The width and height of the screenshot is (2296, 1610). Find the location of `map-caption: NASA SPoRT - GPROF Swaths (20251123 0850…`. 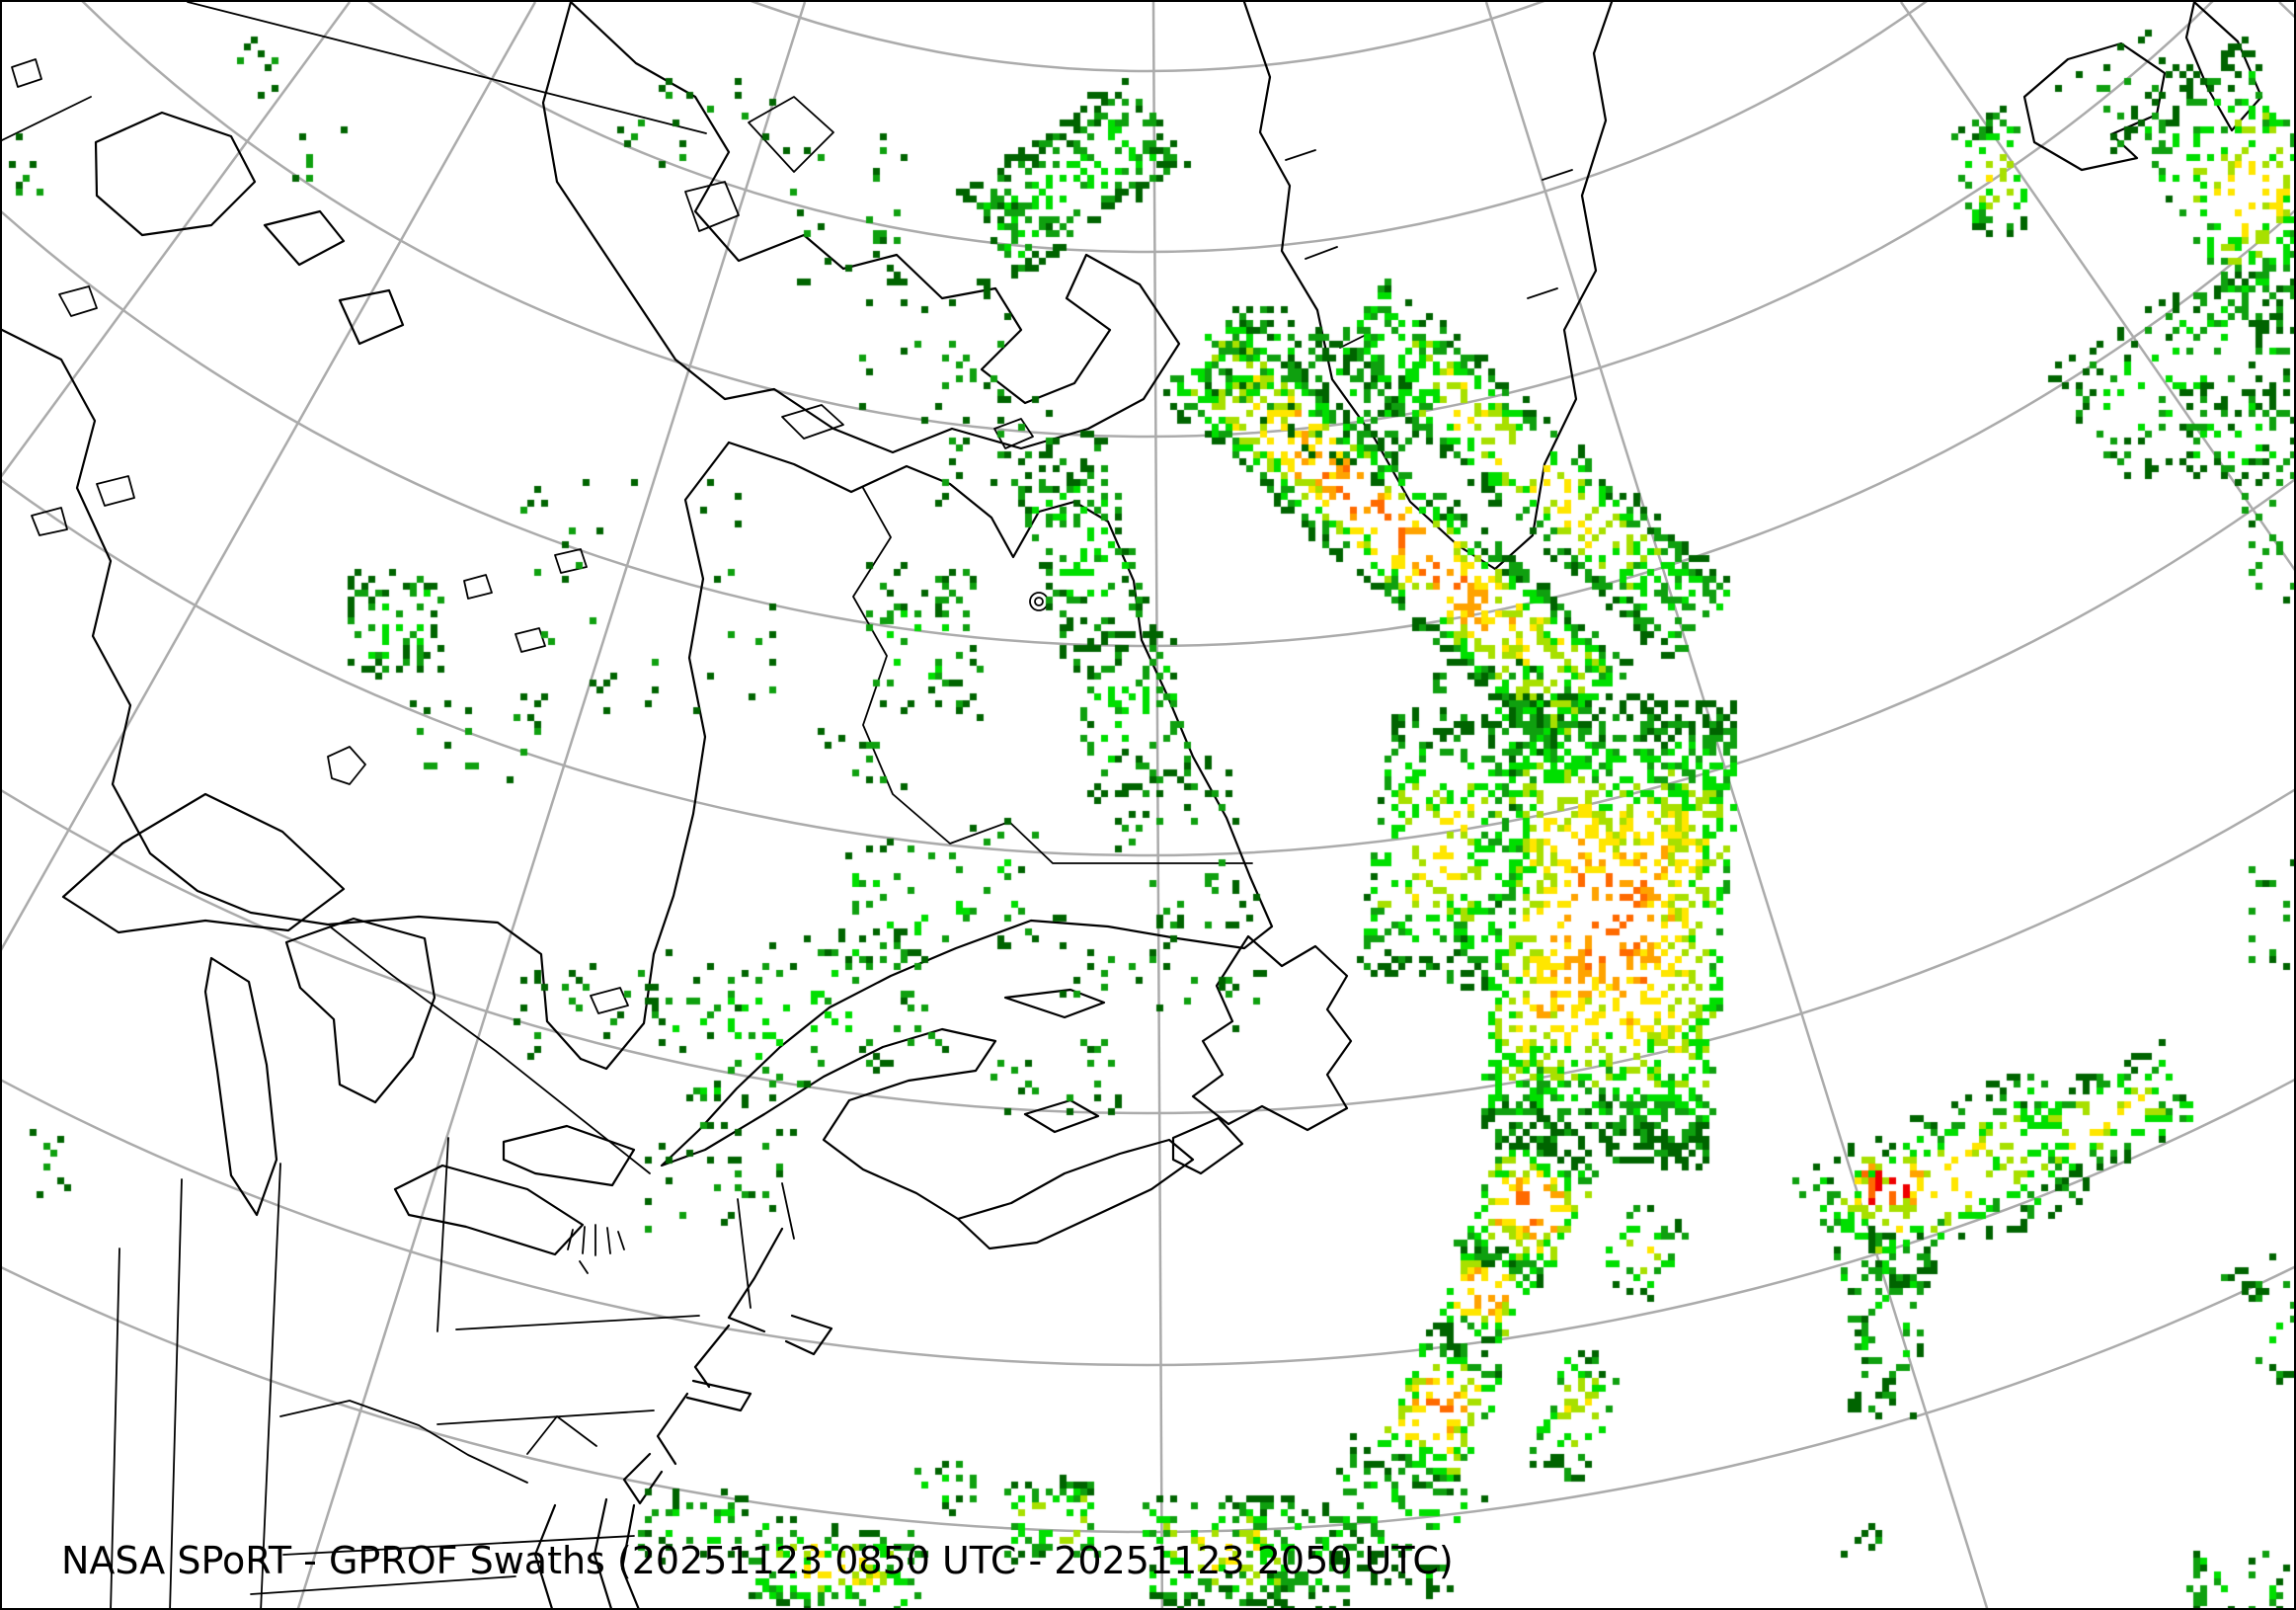

map-caption: NASA SPoRT - GPROF Swaths (20251123 0850… is located at coordinates (758, 1560).